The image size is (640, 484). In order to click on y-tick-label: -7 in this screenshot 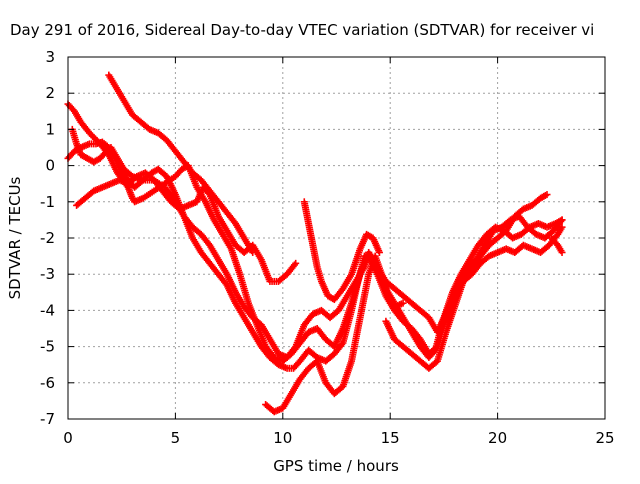, I will do `click(47, 419)`.